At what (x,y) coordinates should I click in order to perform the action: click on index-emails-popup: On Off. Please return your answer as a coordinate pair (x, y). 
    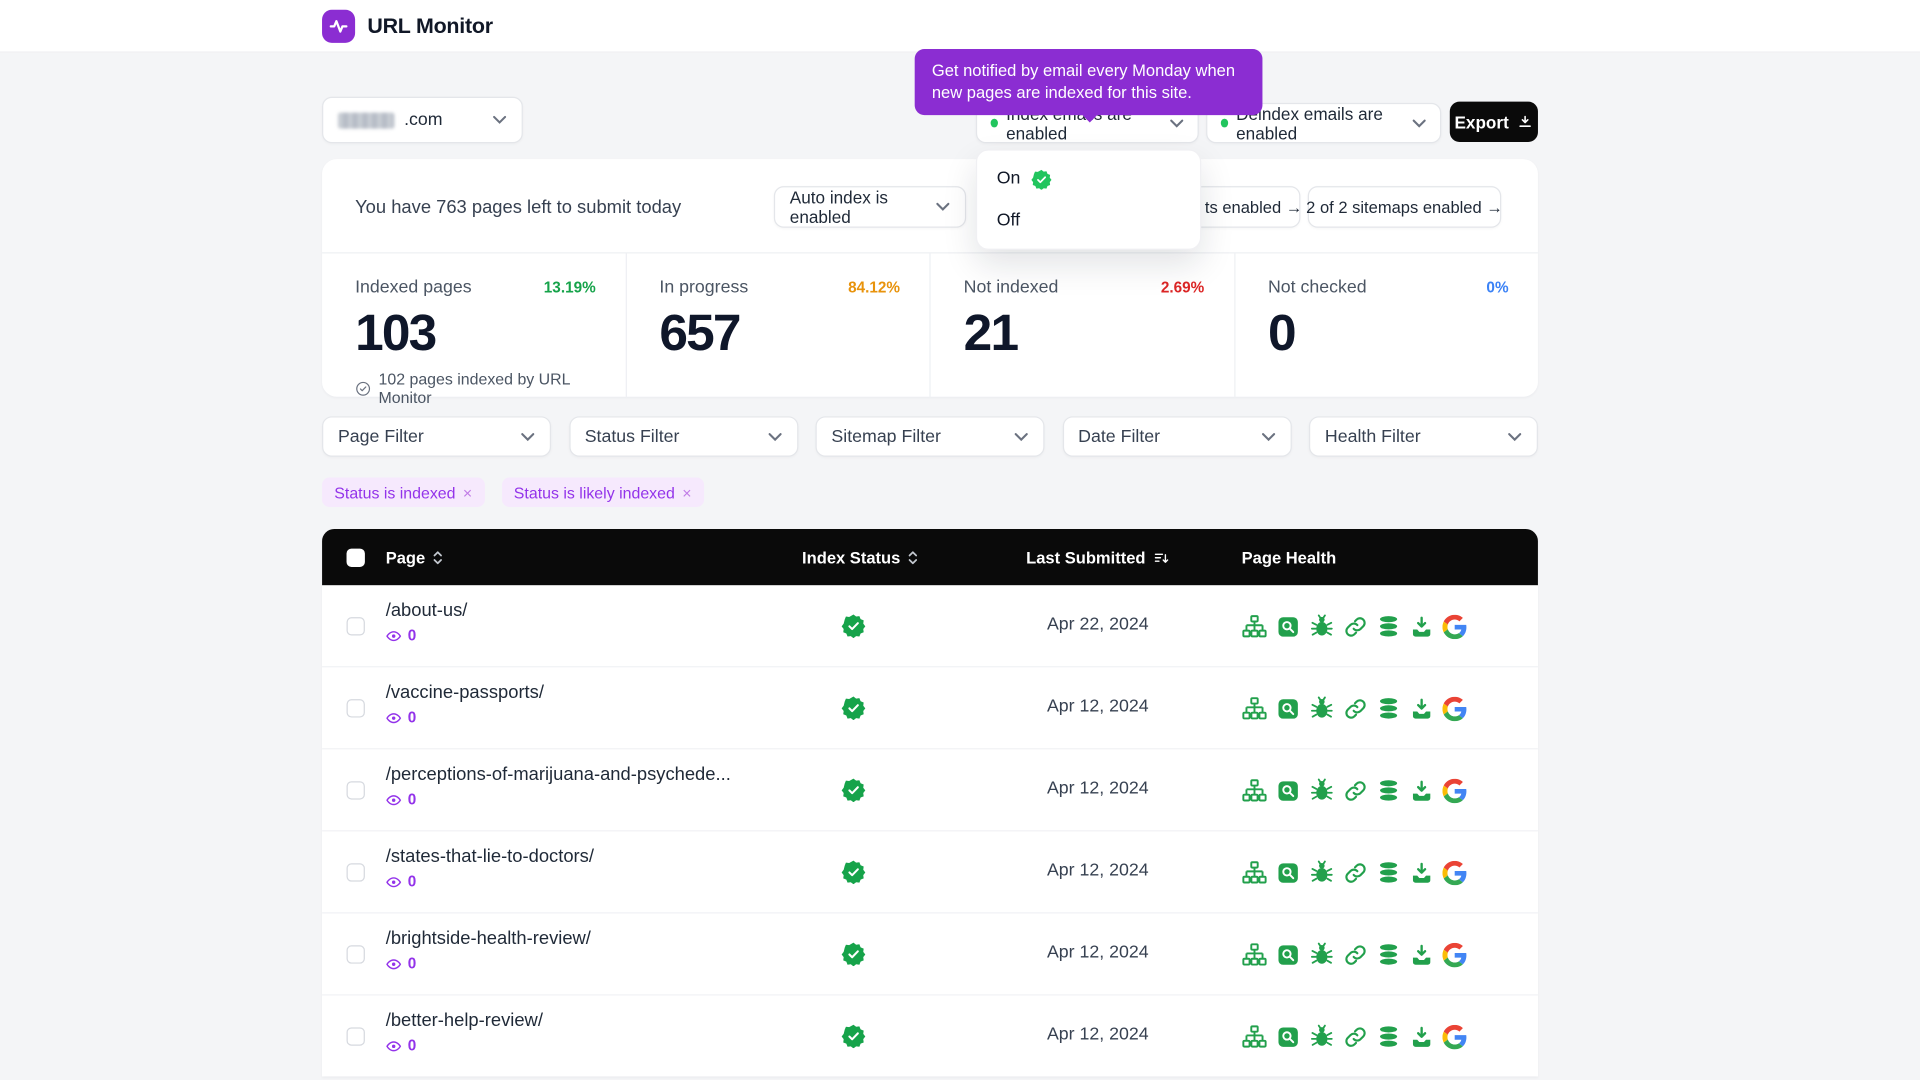
    Looking at the image, I should click on (1088, 199).